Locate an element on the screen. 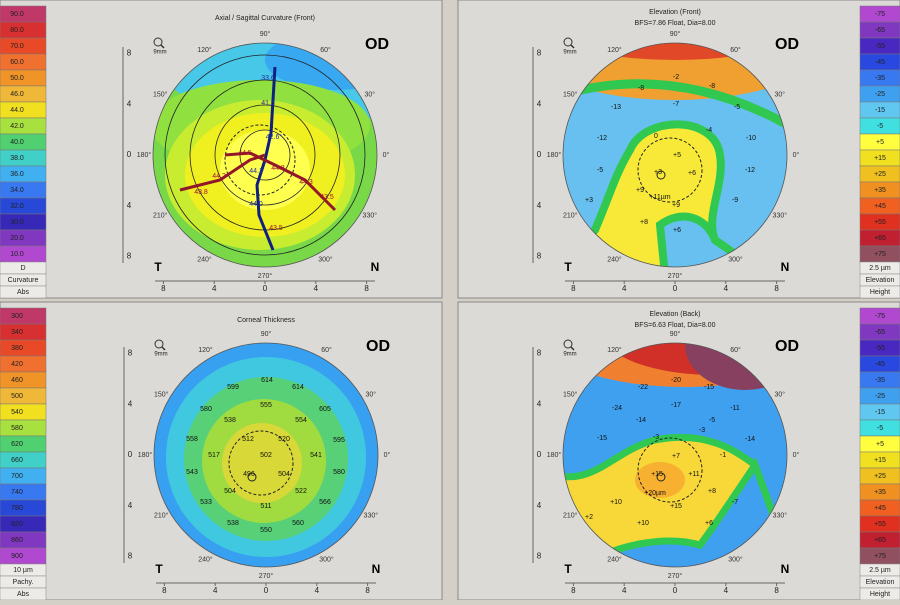  map-value: 543 is located at coordinates (192, 472).